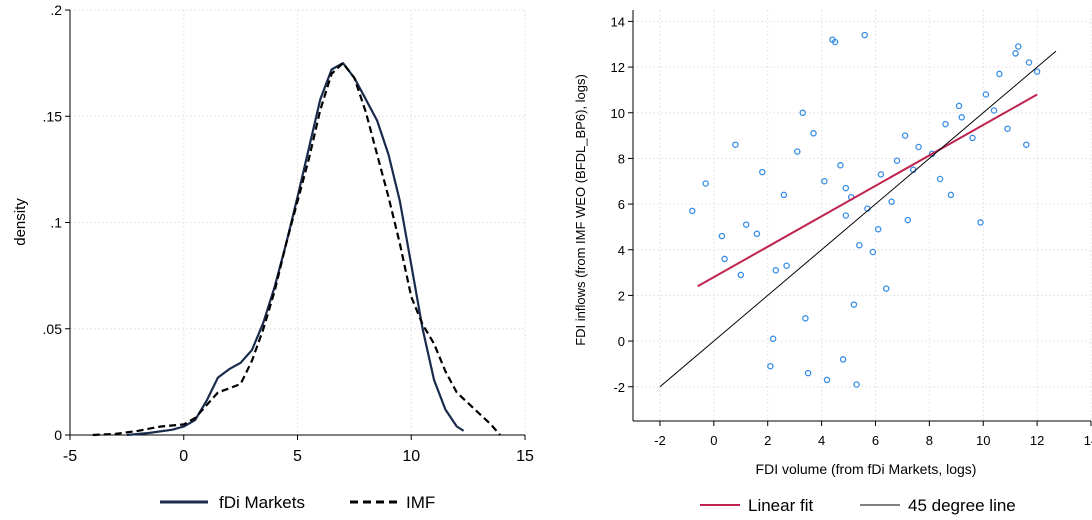  Describe the element at coordinates (713, 440) in the screenshot. I see `scatter-x-tick-label: 0` at that location.